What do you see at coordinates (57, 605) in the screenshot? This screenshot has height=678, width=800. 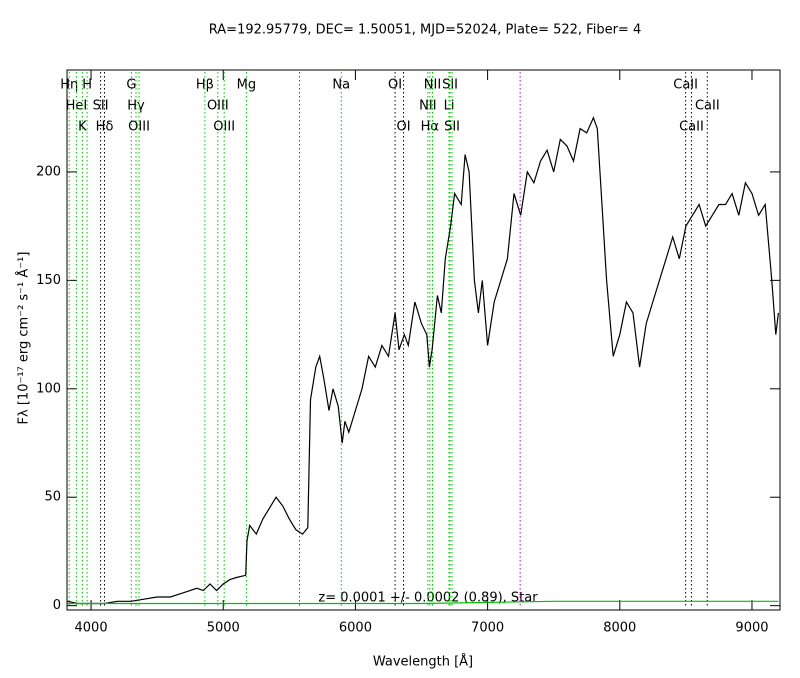 I see `y-tick-label: 0` at bounding box center [57, 605].